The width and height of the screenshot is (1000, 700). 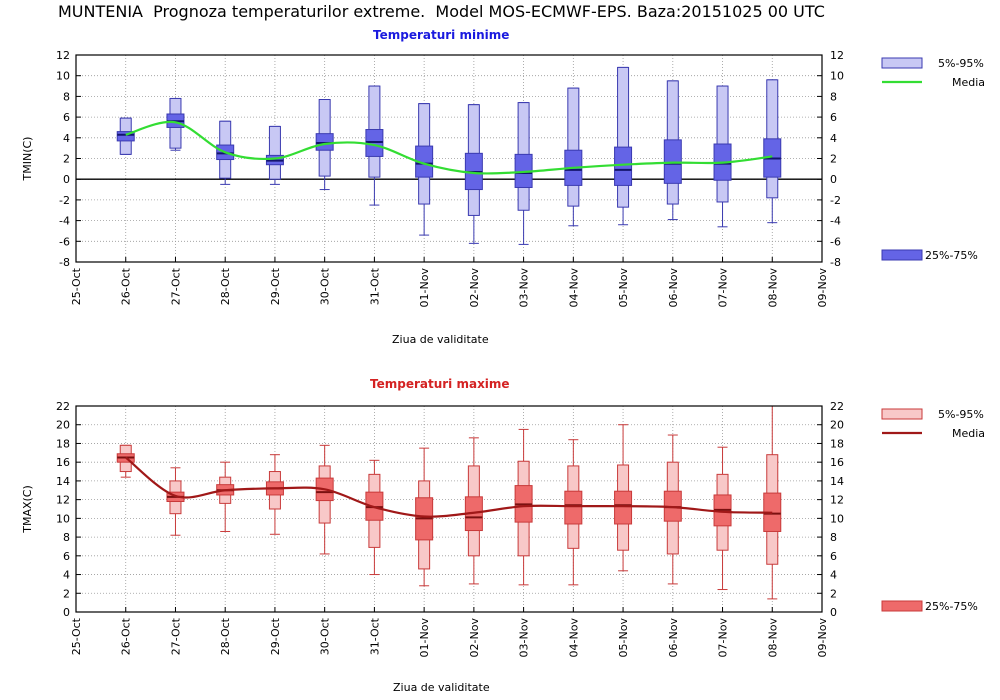 What do you see at coordinates (835, 221) in the screenshot?
I see `y-tick-label-right: -4` at bounding box center [835, 221].